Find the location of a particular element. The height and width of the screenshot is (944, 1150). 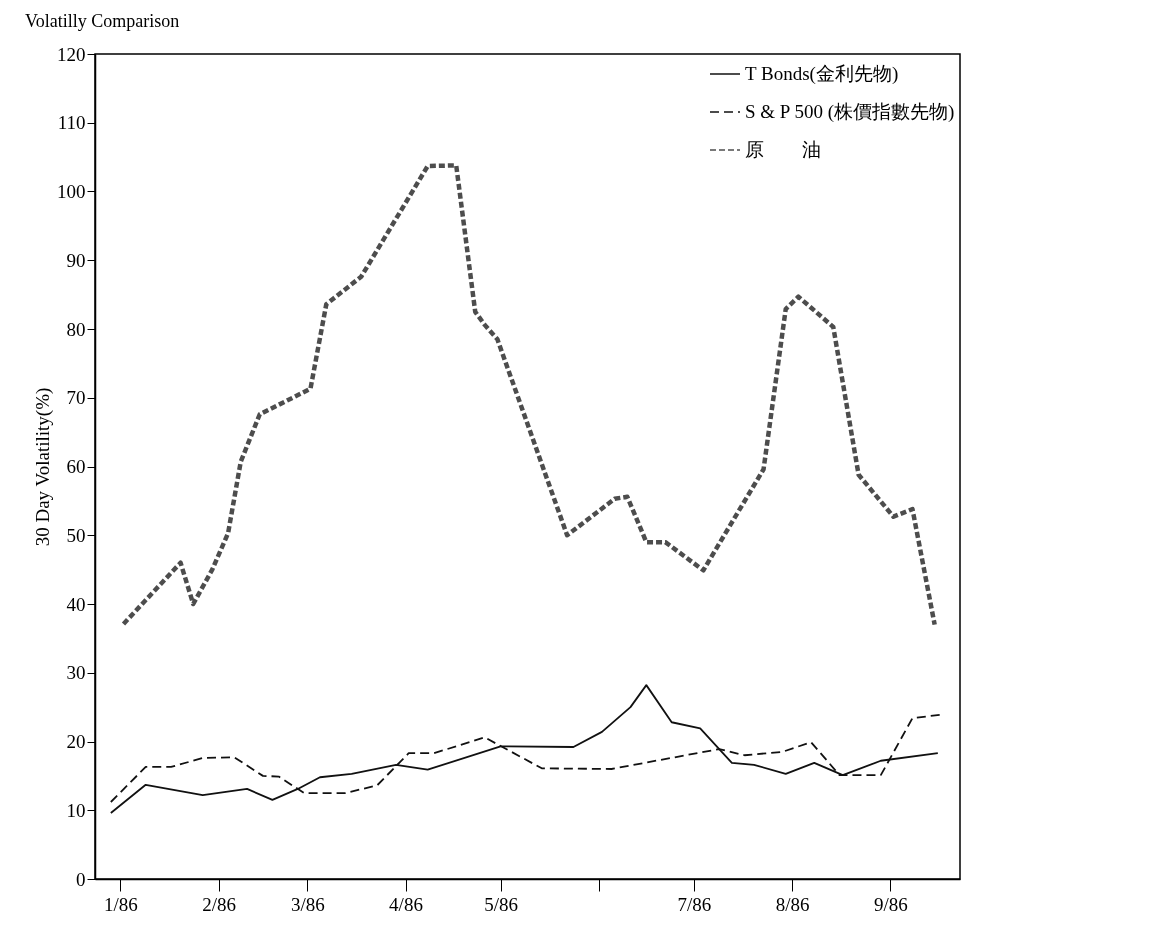

x-tick-label: 9/86 is located at coordinates (890, 904).